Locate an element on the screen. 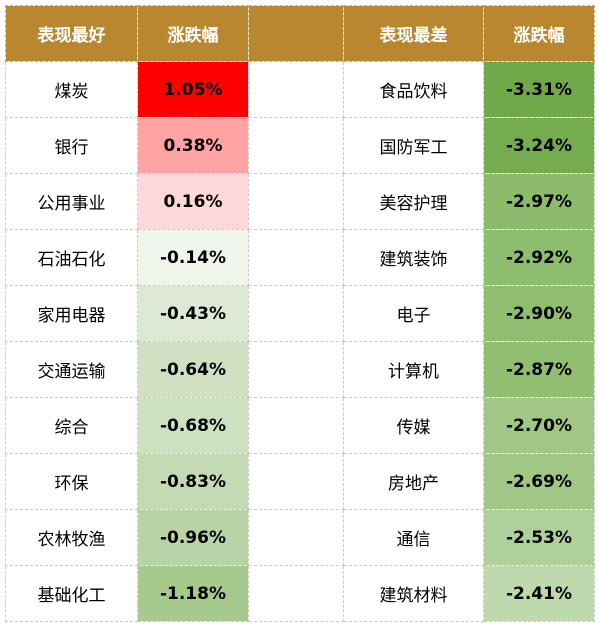 This screenshot has width=599, height=624. worst-industry-change: -2.41% is located at coordinates (539, 593).